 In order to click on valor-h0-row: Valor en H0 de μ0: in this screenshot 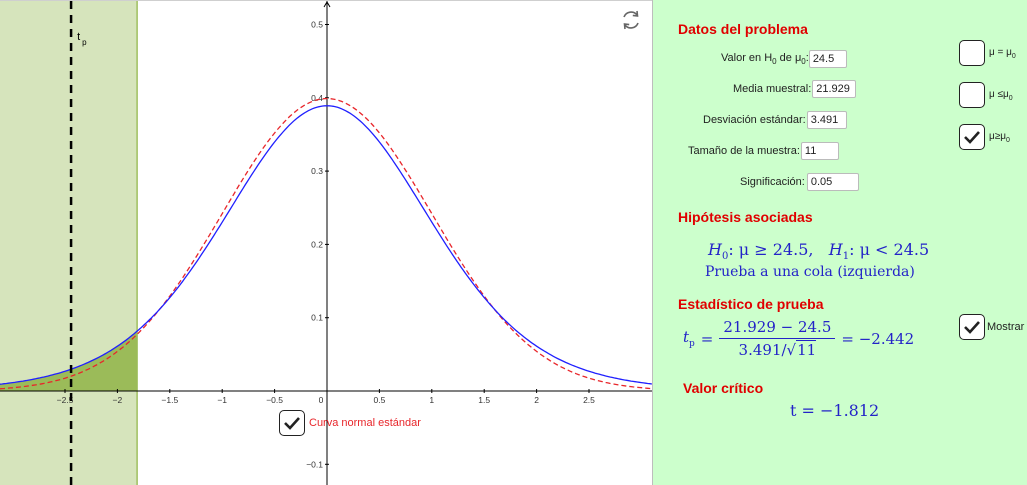, I will do `click(784, 59)`.